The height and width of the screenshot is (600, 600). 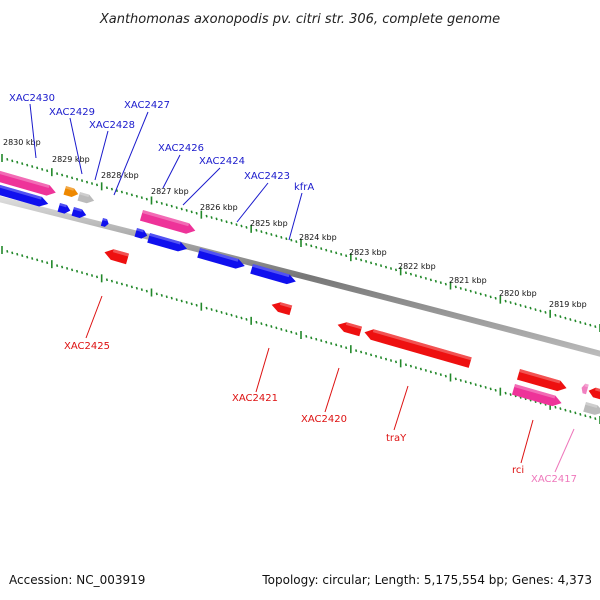 I want to click on gene-label-xac2429: XAC2429, so click(x=72, y=112).